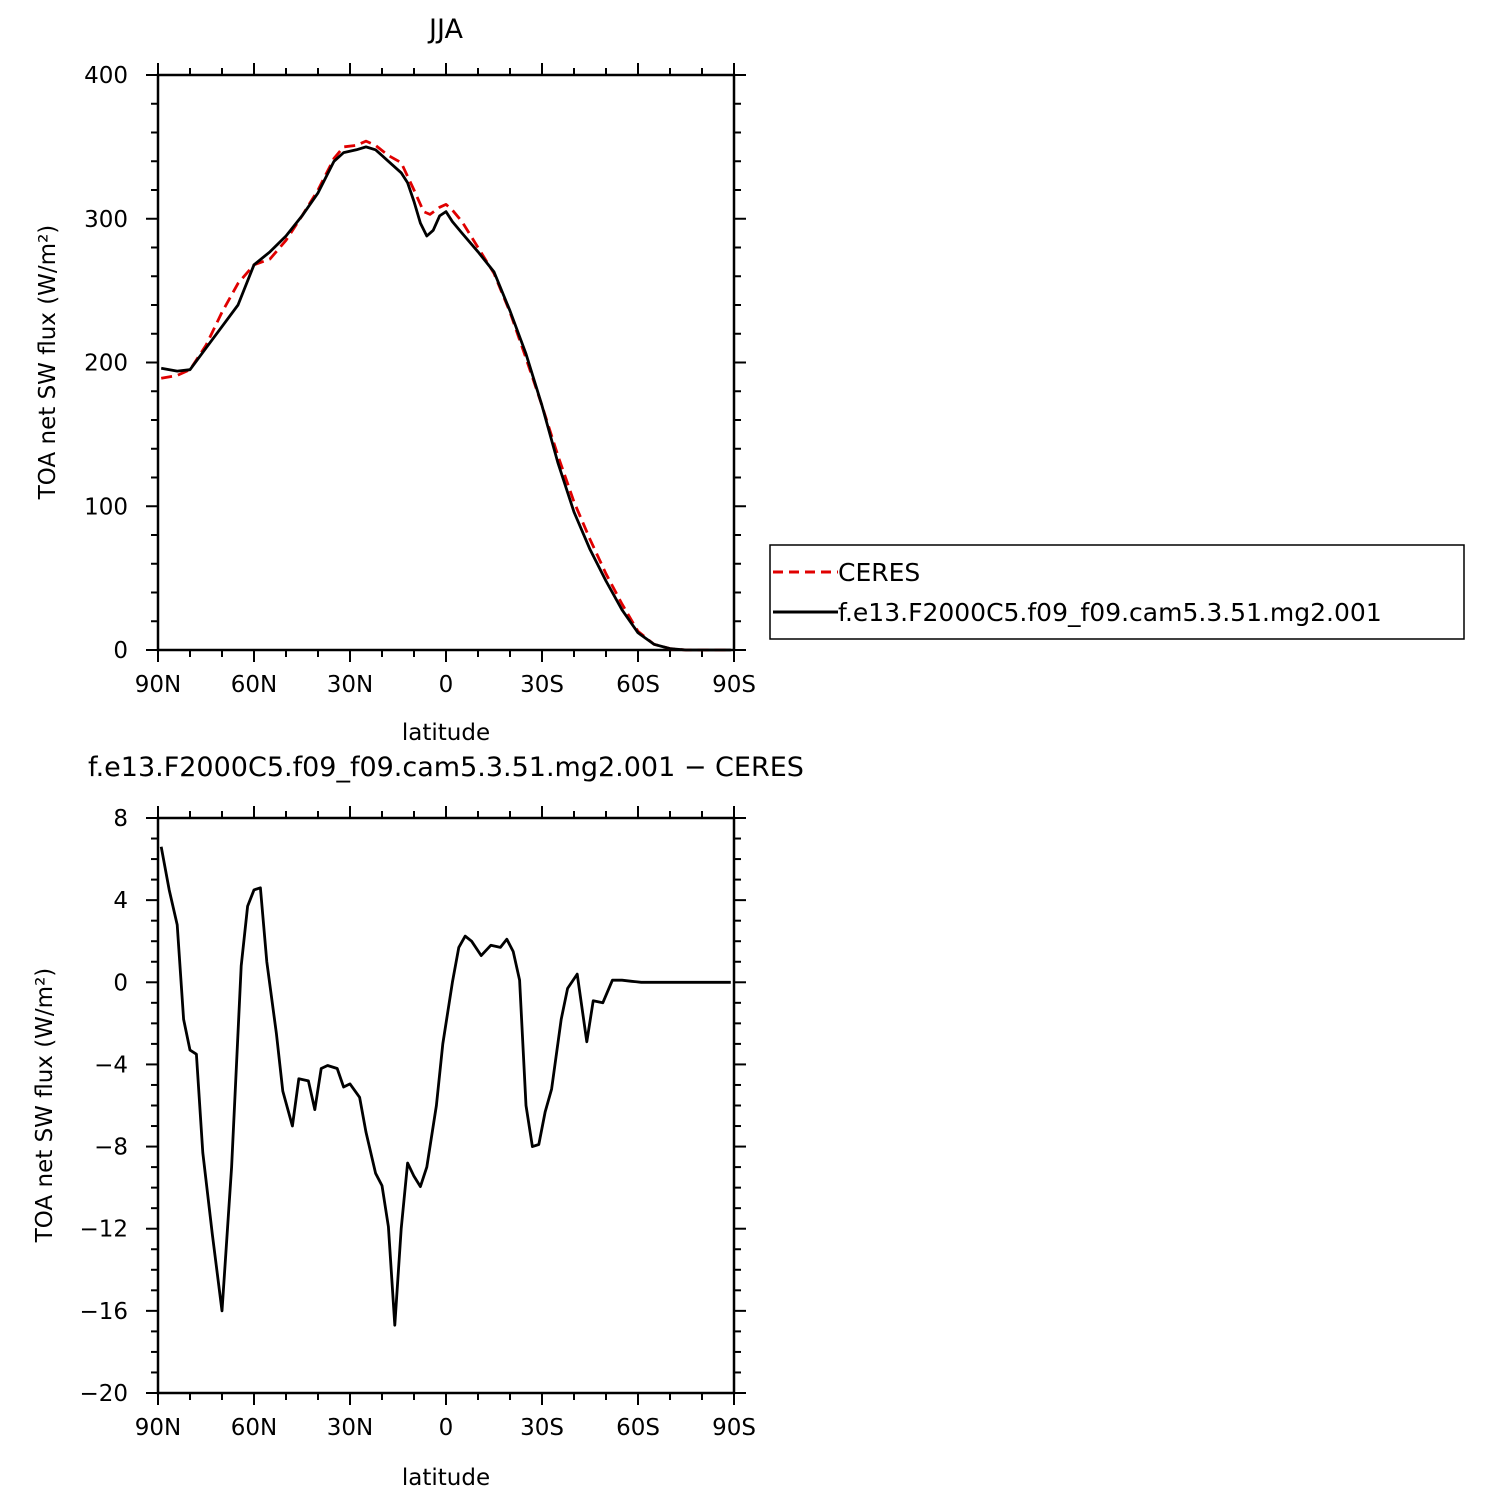 The height and width of the screenshot is (1497, 1497). I want to click on top-xtick-label: 60S, so click(638, 685).